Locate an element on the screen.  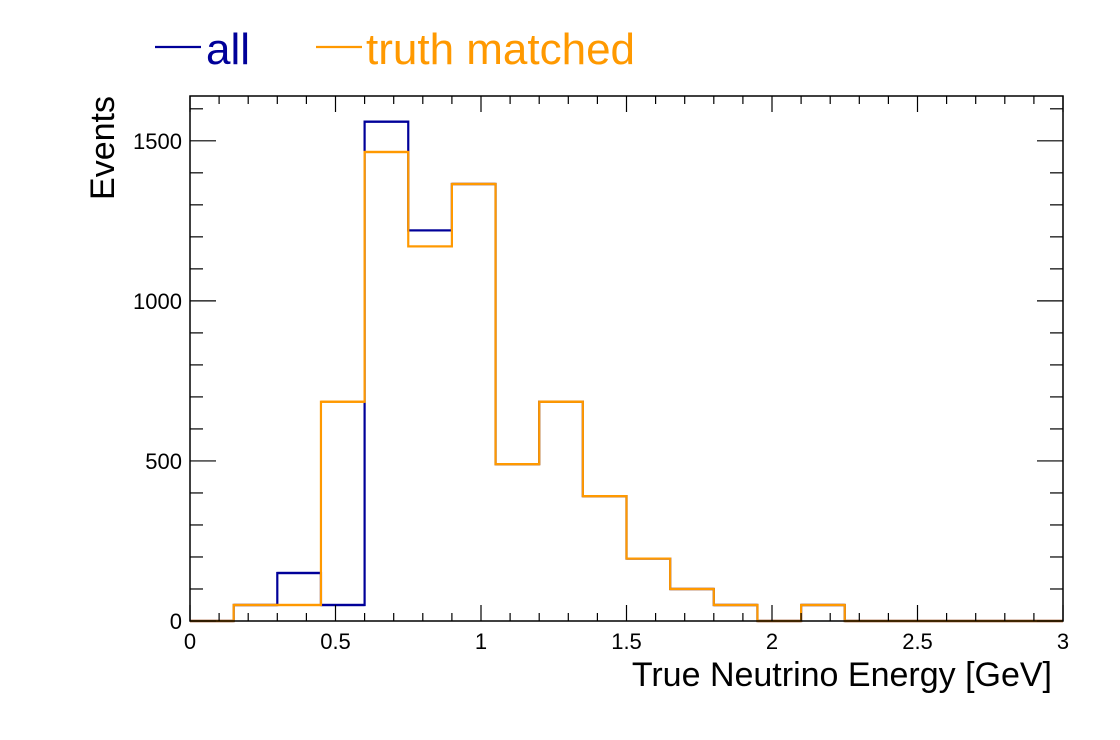
x-tick-label: 2.5 is located at coordinates (917, 641).